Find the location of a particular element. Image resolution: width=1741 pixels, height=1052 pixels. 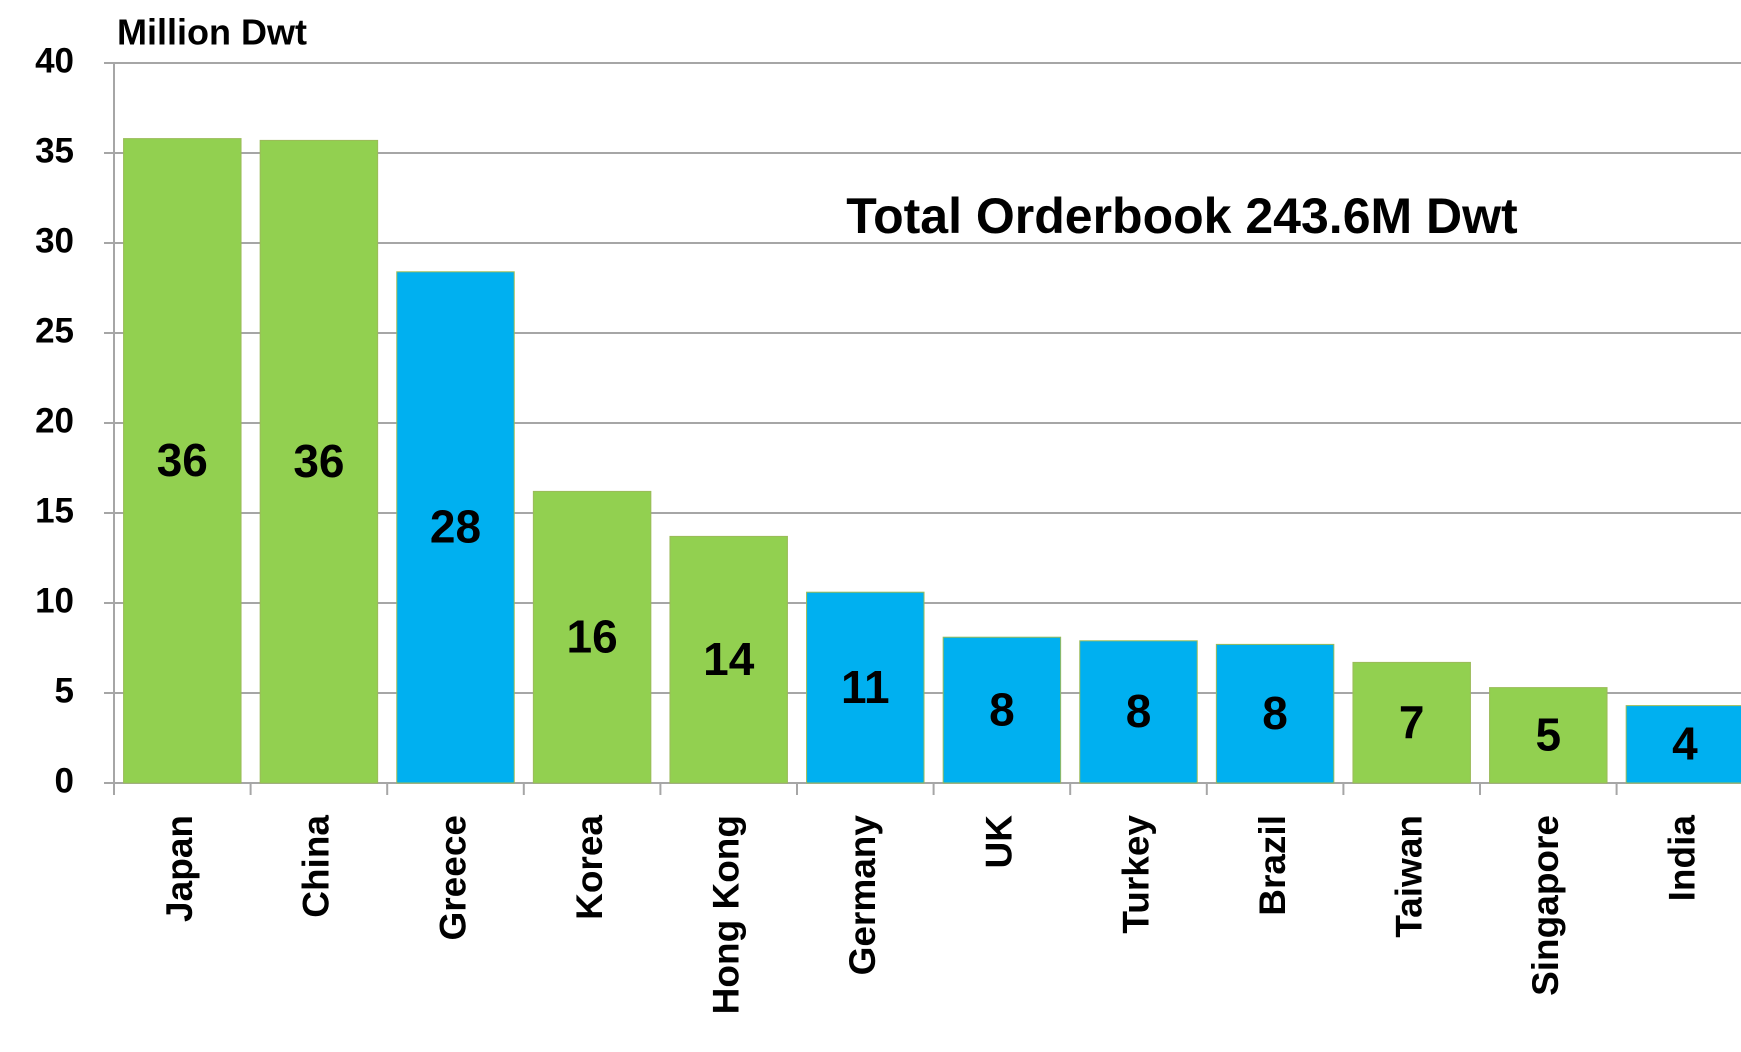

x-tick-label: Brazil is located at coordinates (1272, 865).